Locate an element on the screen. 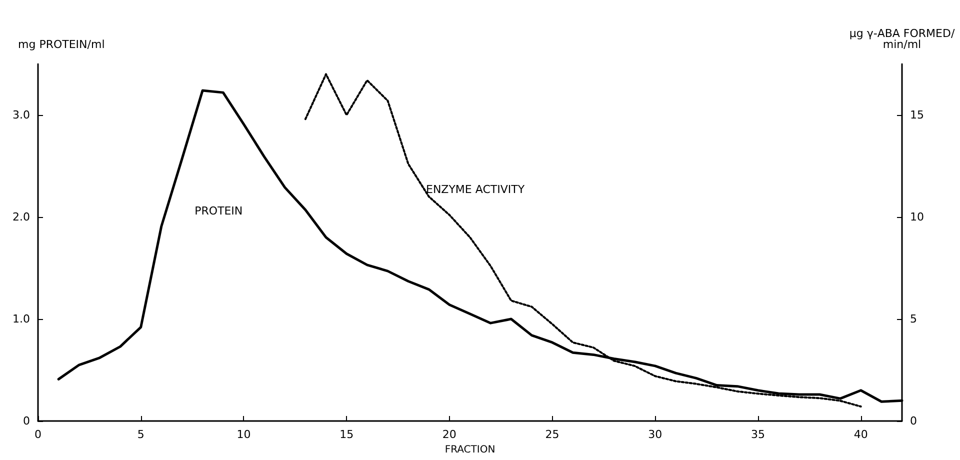 The height and width of the screenshot is (460, 960). x-tick-label: 35 is located at coordinates (758, 434).